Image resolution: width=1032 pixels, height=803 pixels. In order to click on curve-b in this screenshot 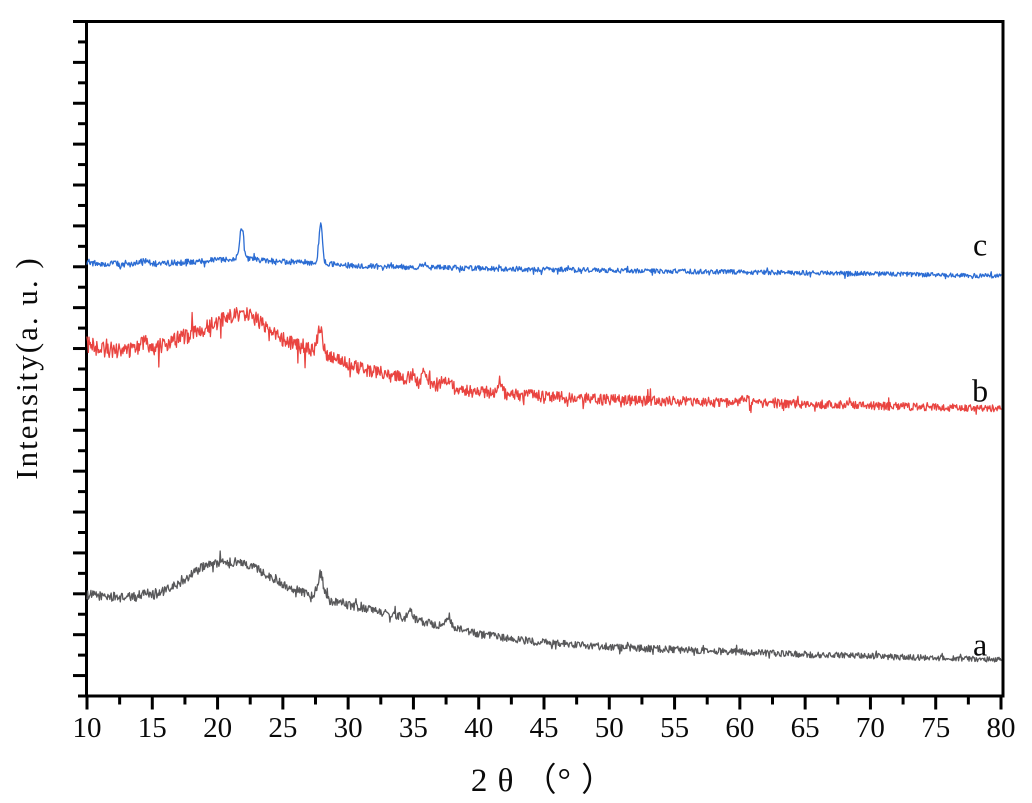, I will do `click(544, 360)`.